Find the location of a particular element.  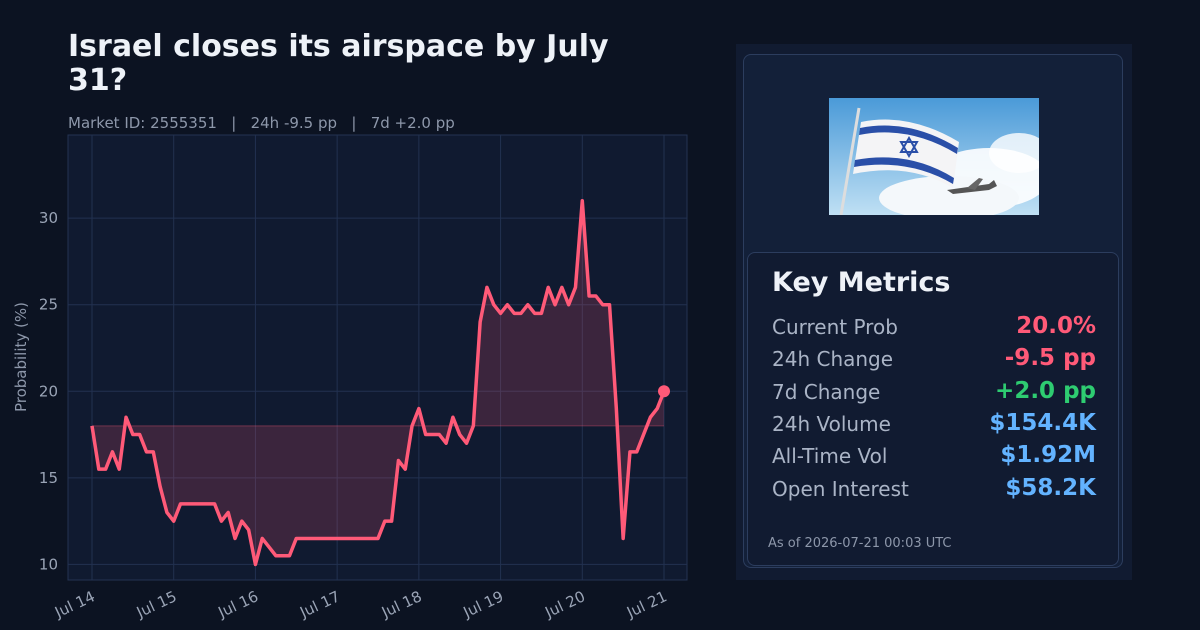

metric-row: Open Interest $58.2K is located at coordinates (934, 491).